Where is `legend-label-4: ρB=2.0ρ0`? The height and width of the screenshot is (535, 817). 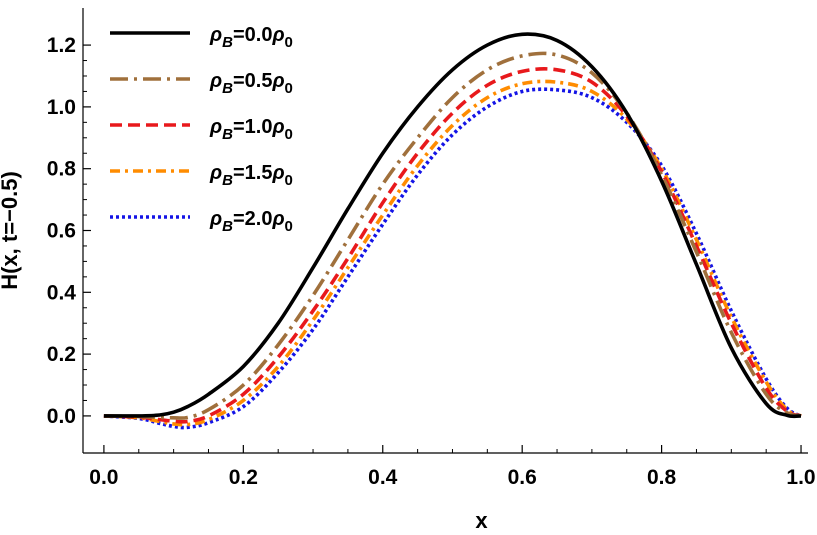
legend-label-4: ρB=2.0ρ0 is located at coordinates (251, 221).